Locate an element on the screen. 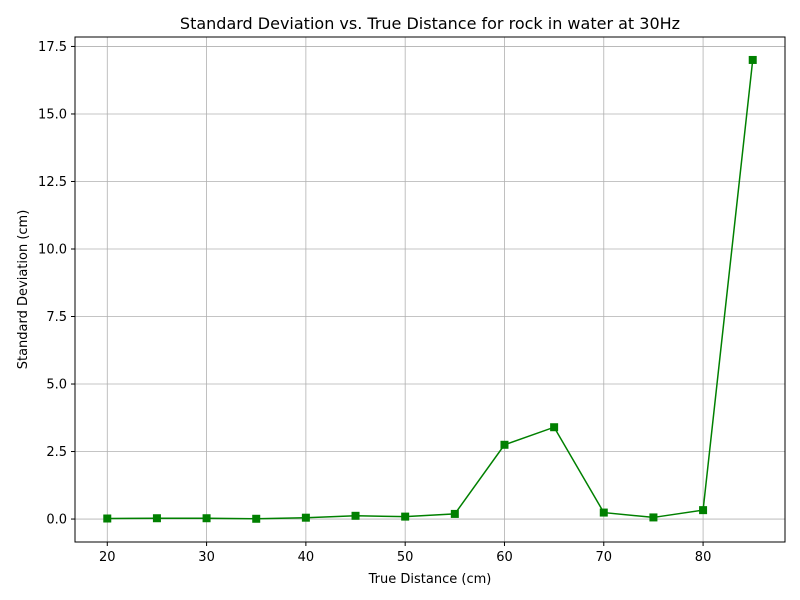  x-tick-label: 40 is located at coordinates (306, 557).